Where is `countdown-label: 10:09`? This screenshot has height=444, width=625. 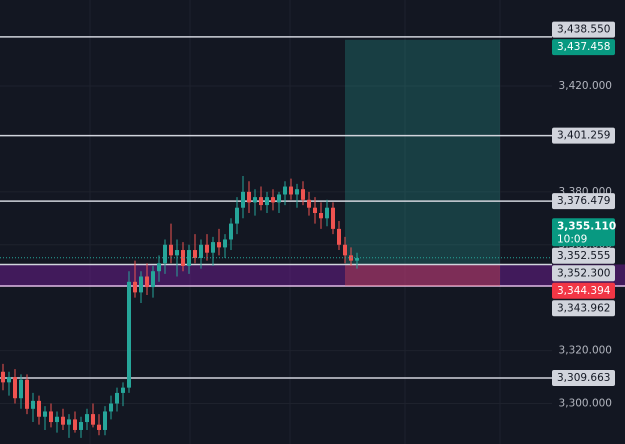
countdown-label: 10:09 is located at coordinates (572, 239).